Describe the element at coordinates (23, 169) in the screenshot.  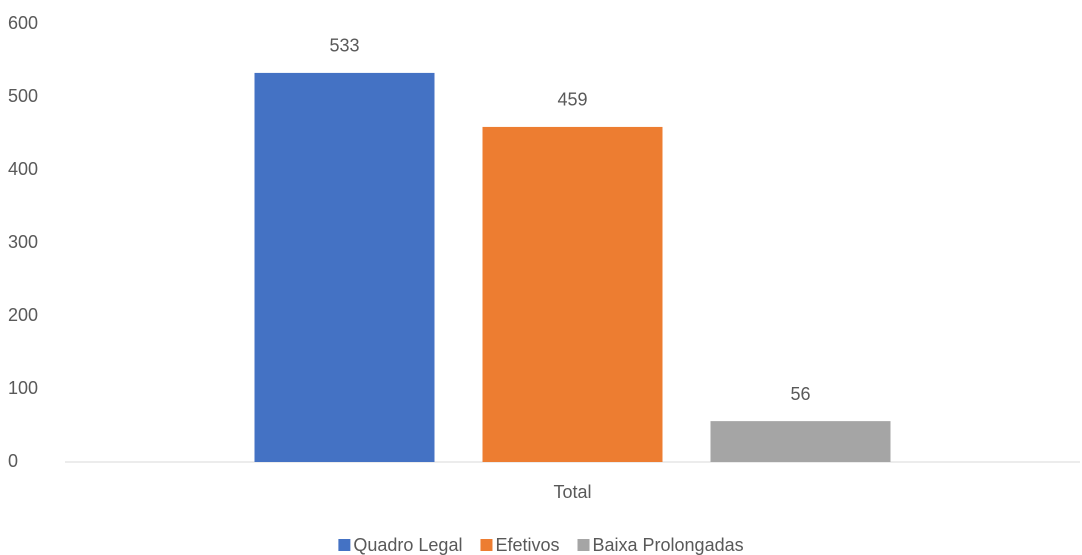
I see `y-tick-label: 400` at that location.